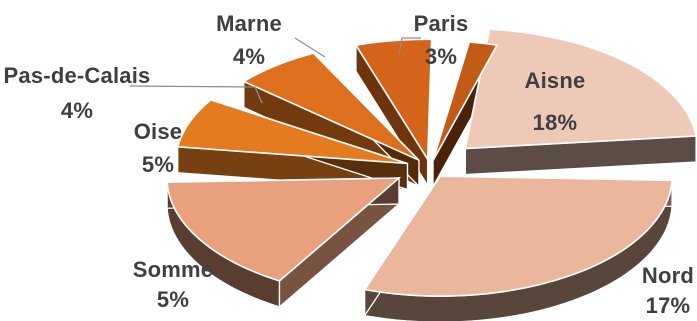 This screenshot has height=321, width=697. What do you see at coordinates (158, 131) in the screenshot?
I see `slice-label-oise: Oise` at bounding box center [158, 131].